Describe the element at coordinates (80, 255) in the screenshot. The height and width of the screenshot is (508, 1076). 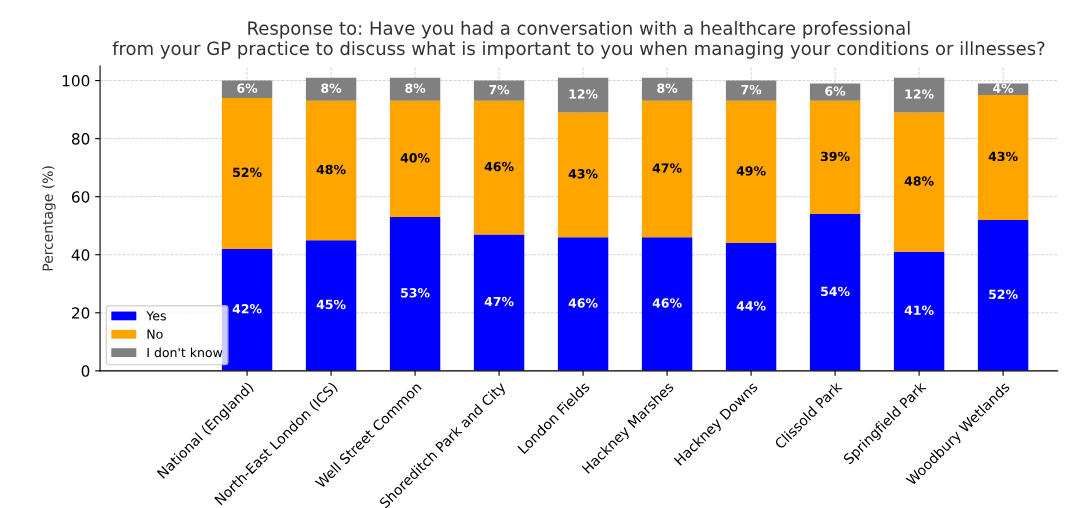
I see `y-tick-label: 40` at that location.